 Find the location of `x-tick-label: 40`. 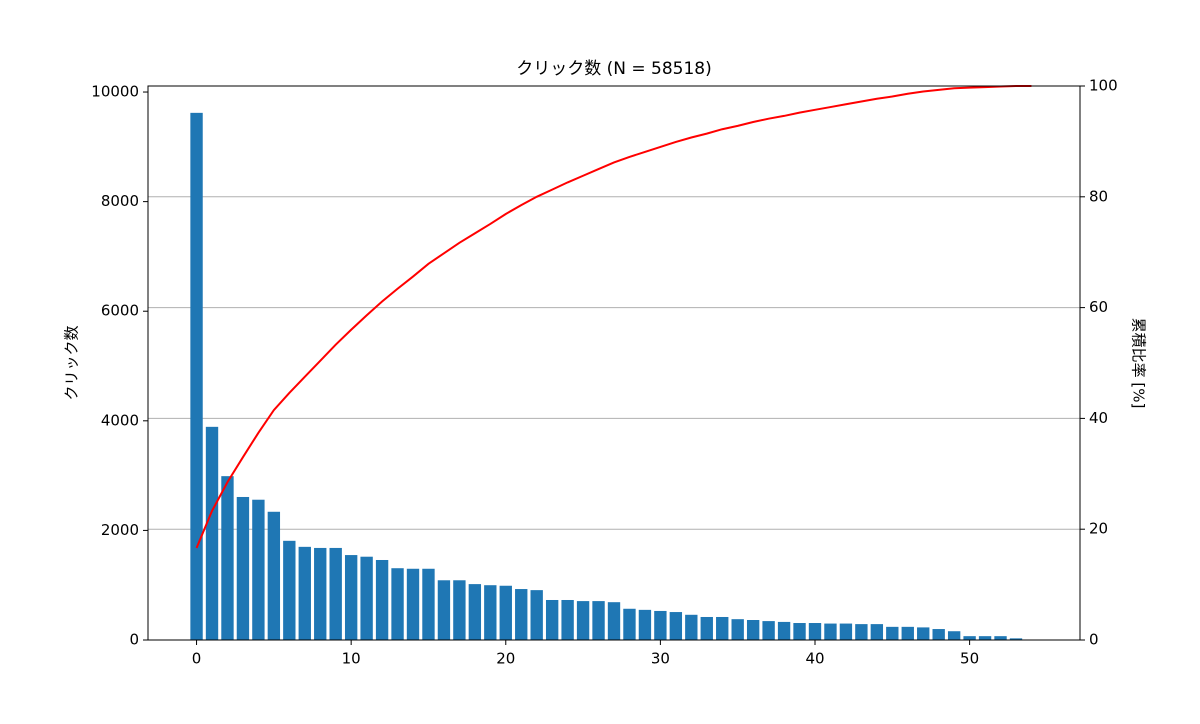

x-tick-label: 40 is located at coordinates (814, 659).